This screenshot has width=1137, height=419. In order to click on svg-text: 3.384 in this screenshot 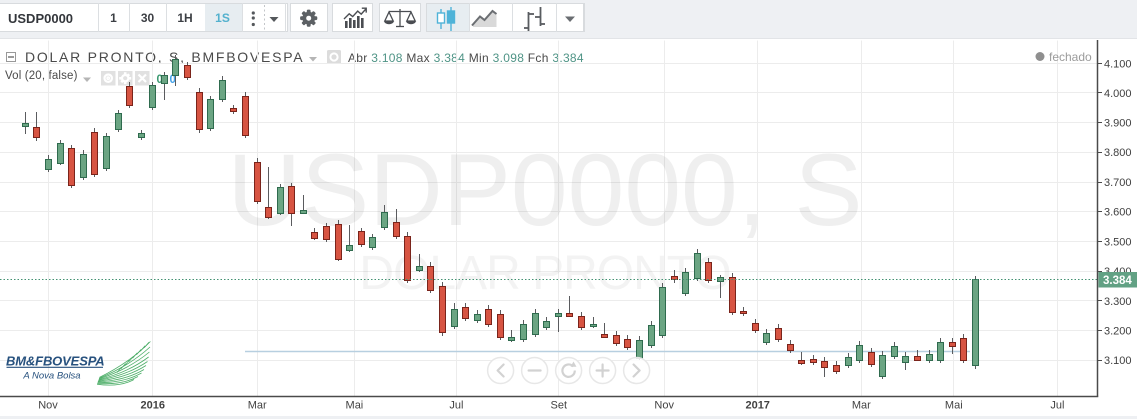, I will do `click(1117, 281)`.